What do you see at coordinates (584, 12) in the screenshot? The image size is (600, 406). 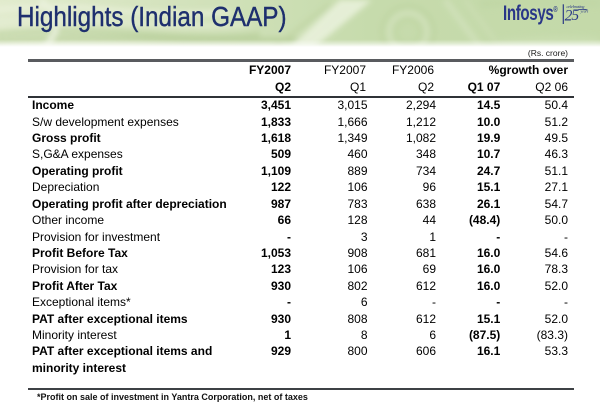 I see `svg-text: years` at bounding box center [584, 12].